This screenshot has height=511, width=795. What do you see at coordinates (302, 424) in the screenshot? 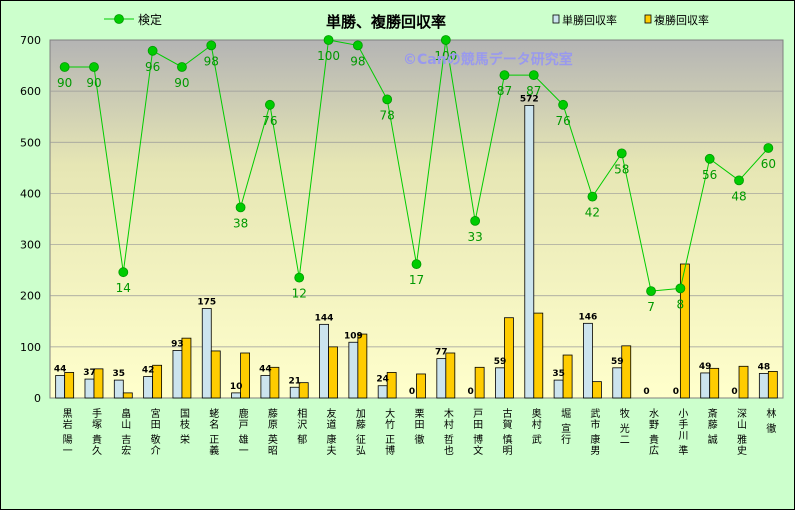
I see `x-tick-label-char: 沢` at bounding box center [302, 424].